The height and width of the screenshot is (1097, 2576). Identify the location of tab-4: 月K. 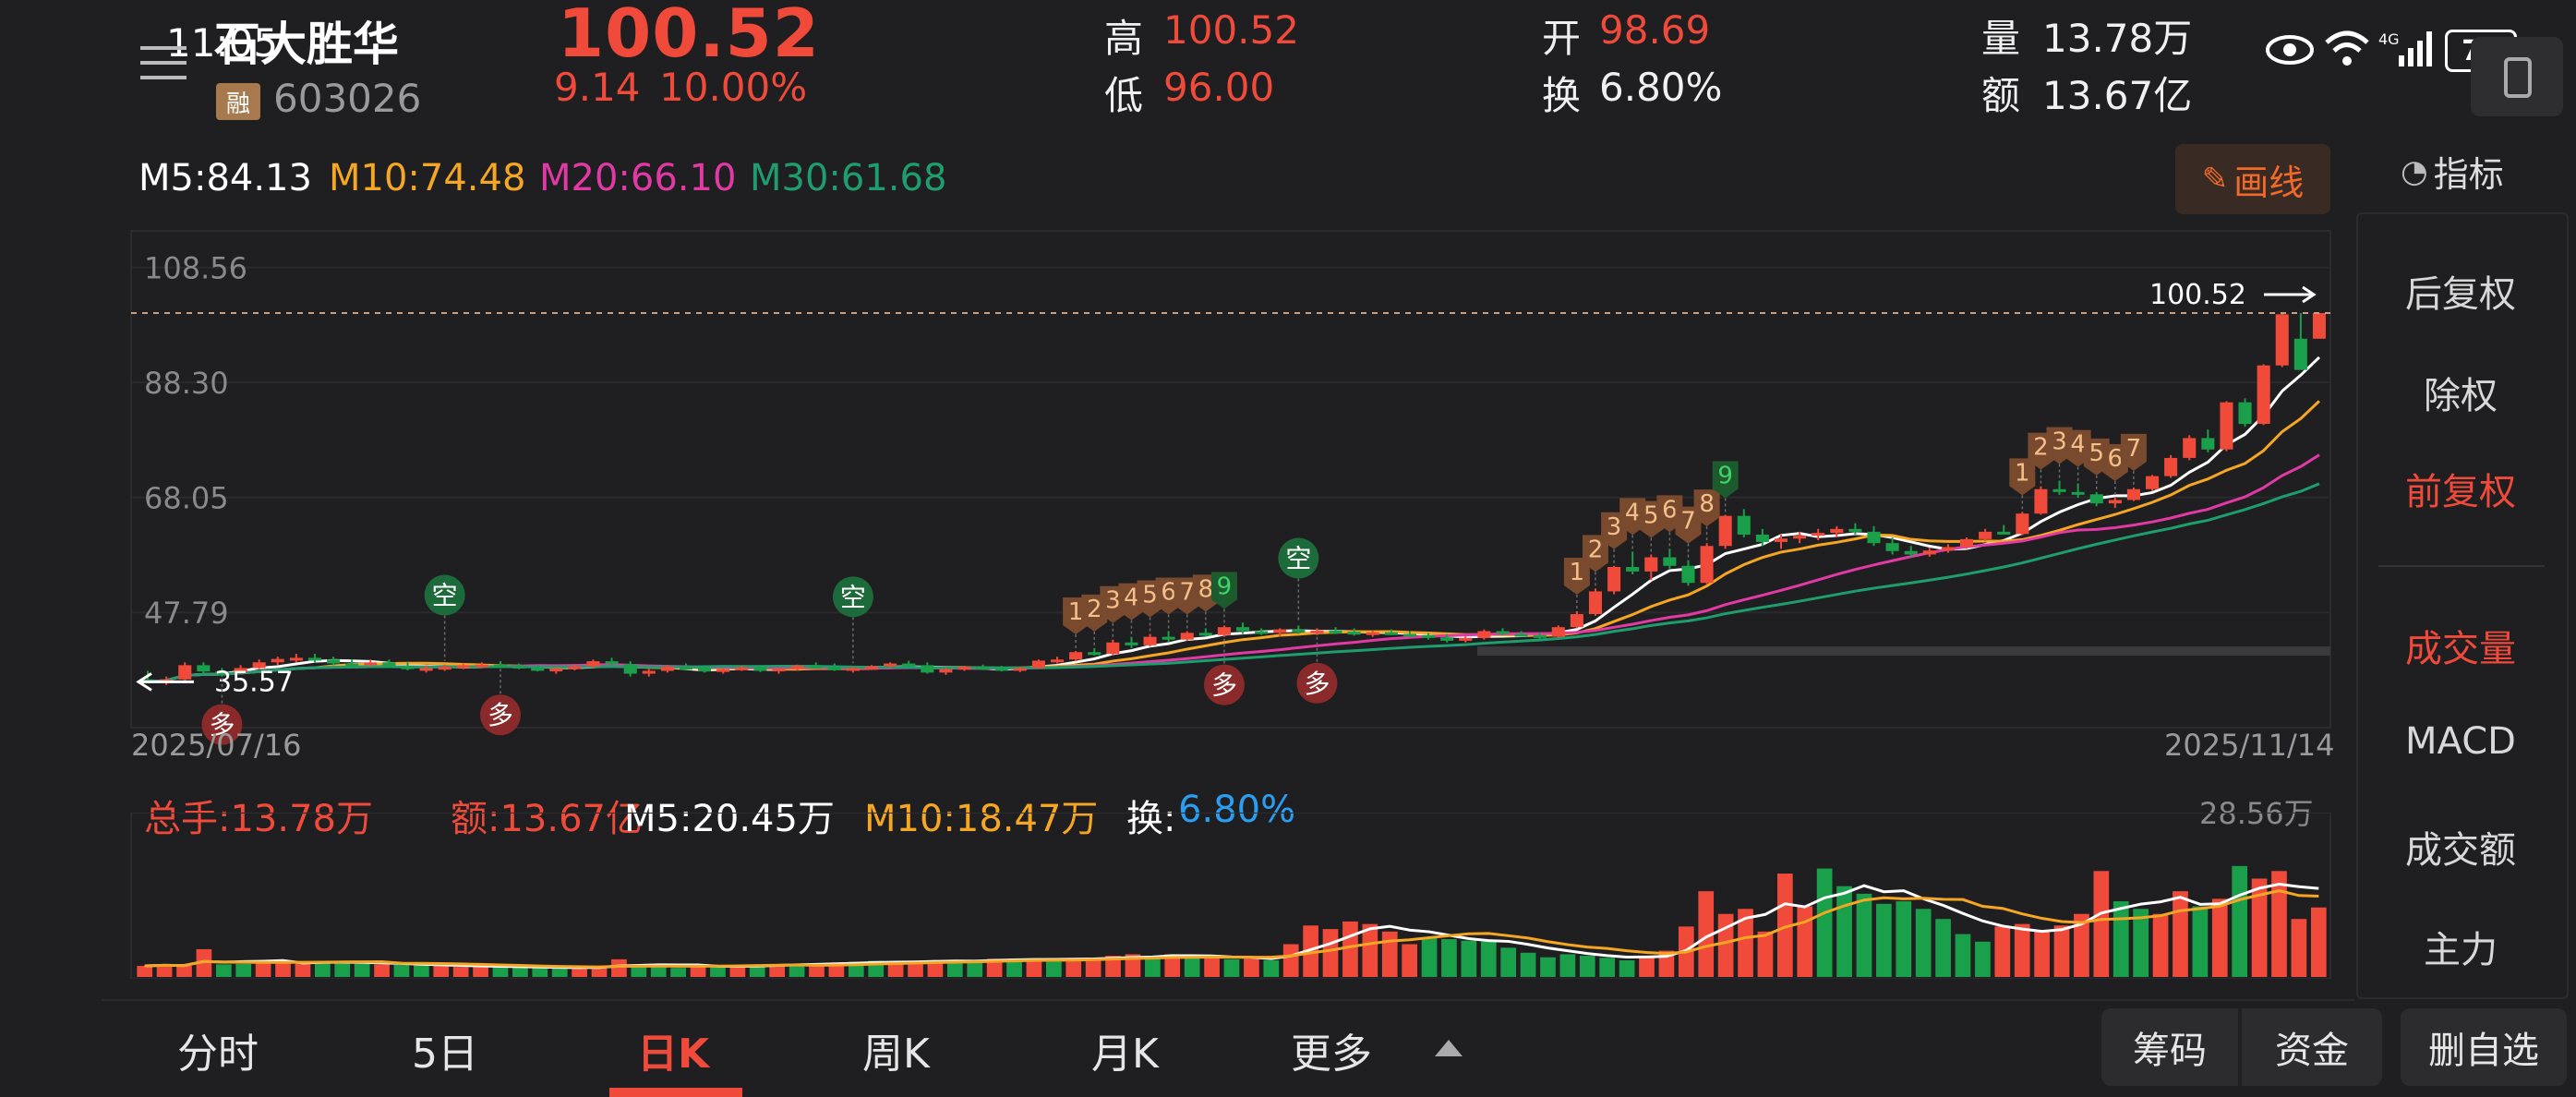
(1125, 1054).